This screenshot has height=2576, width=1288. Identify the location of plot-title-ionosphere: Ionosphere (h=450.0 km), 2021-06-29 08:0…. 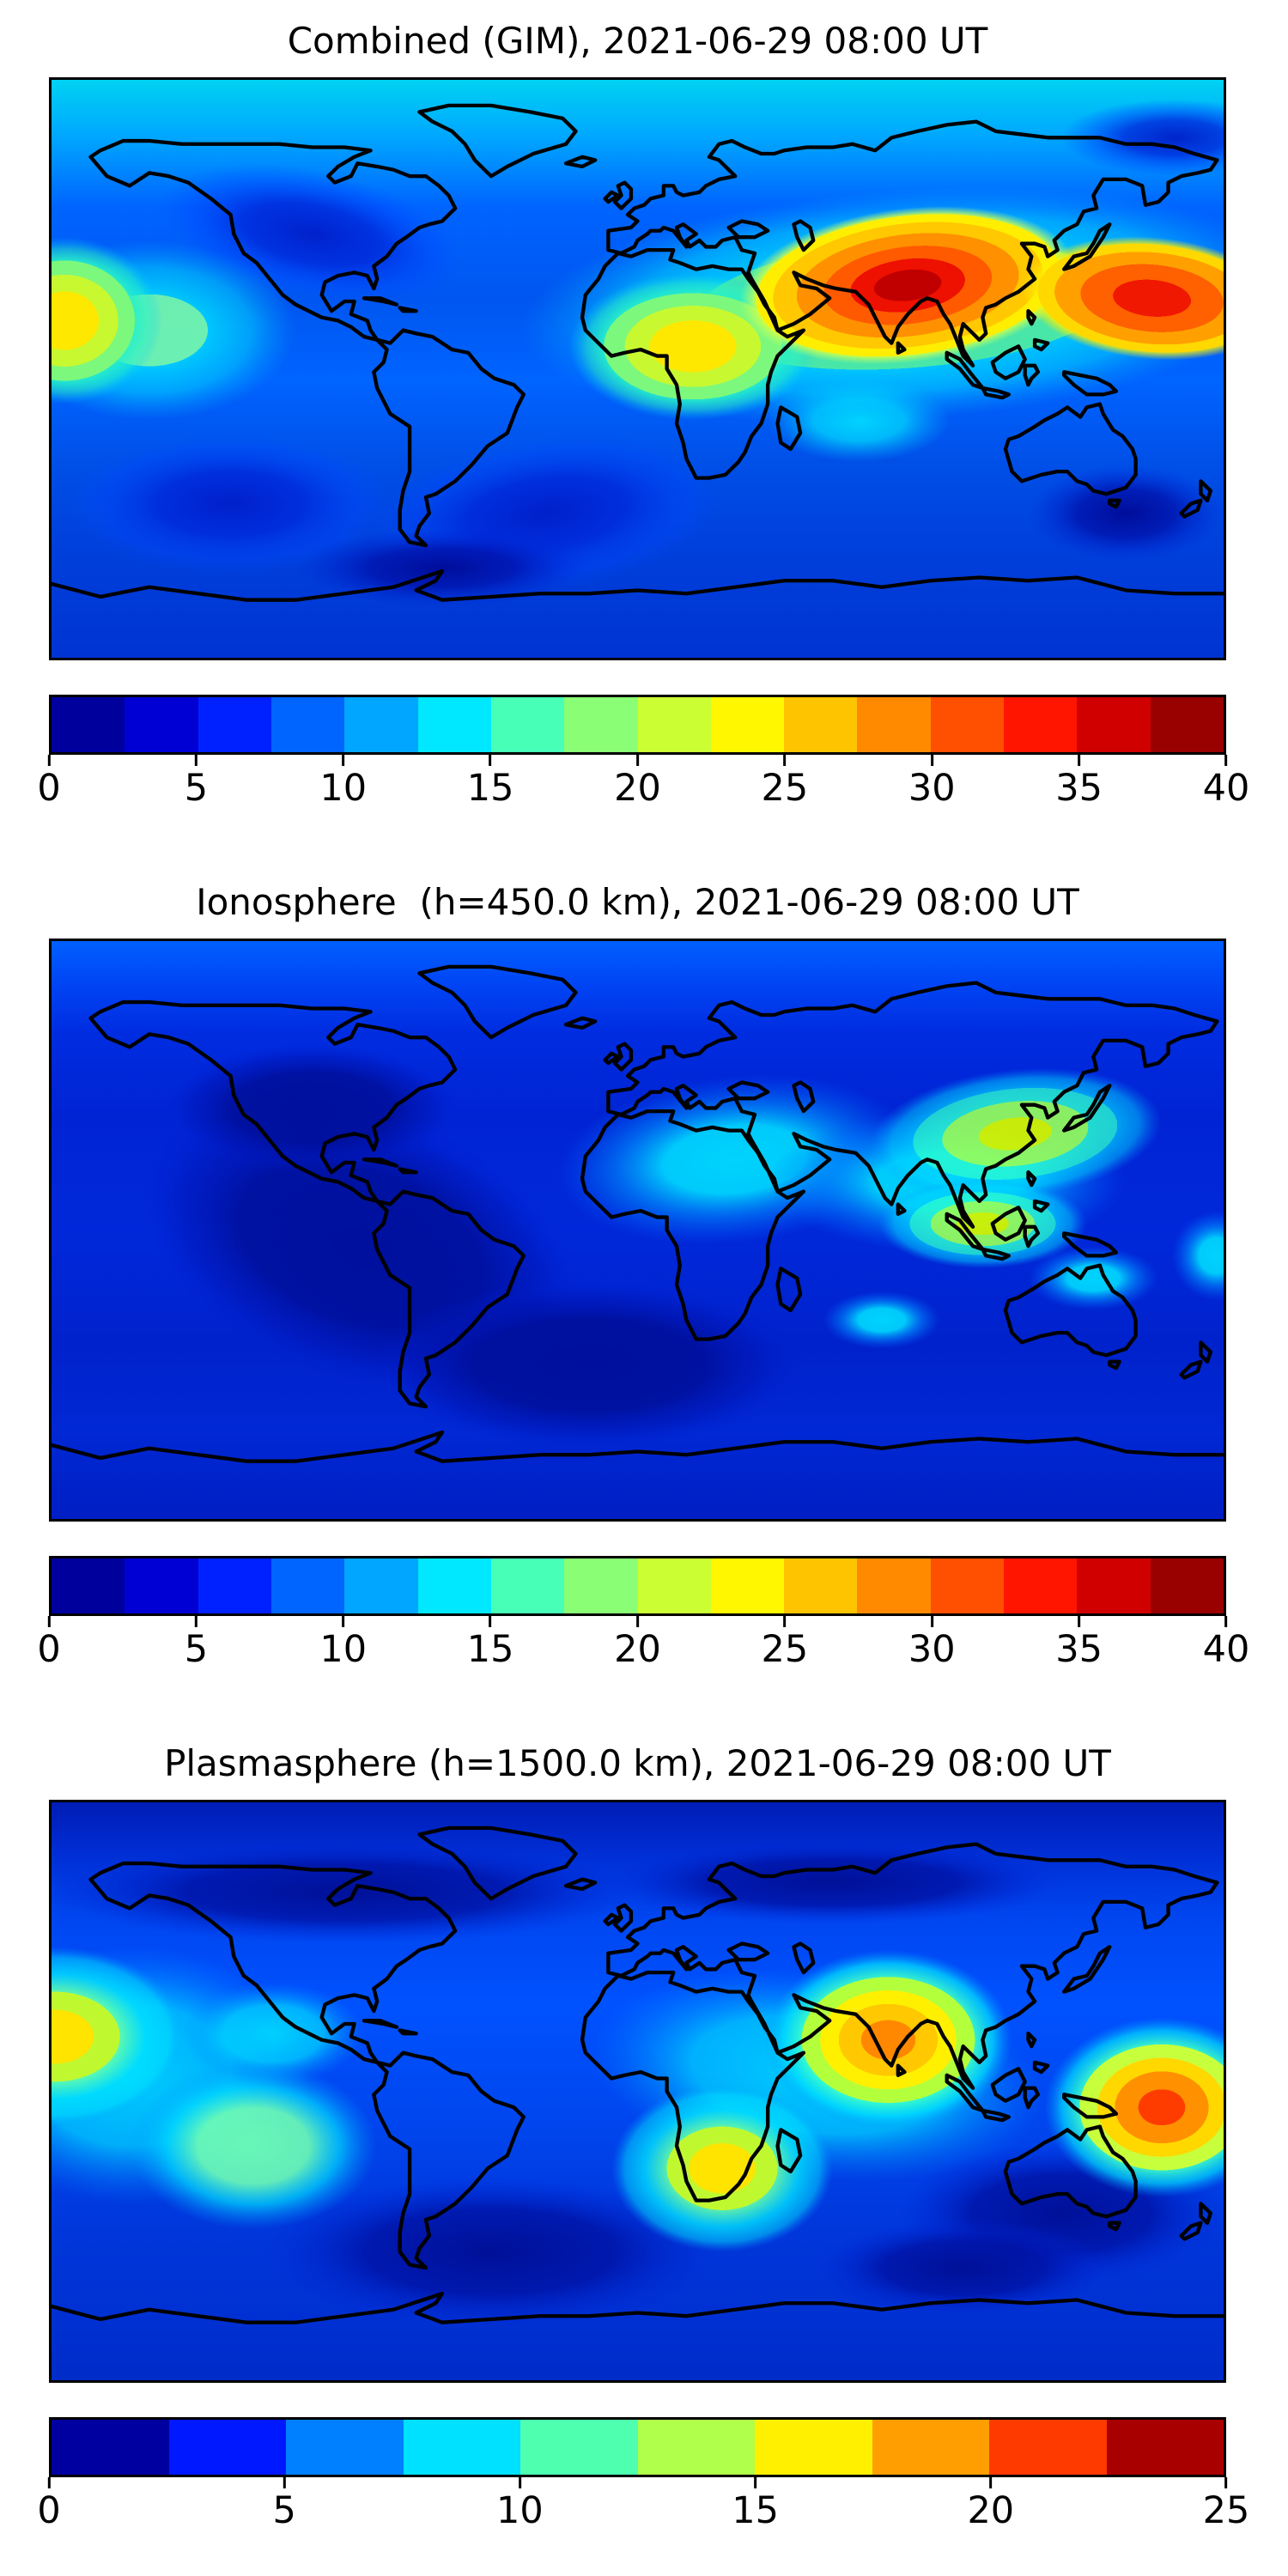
(638, 902).